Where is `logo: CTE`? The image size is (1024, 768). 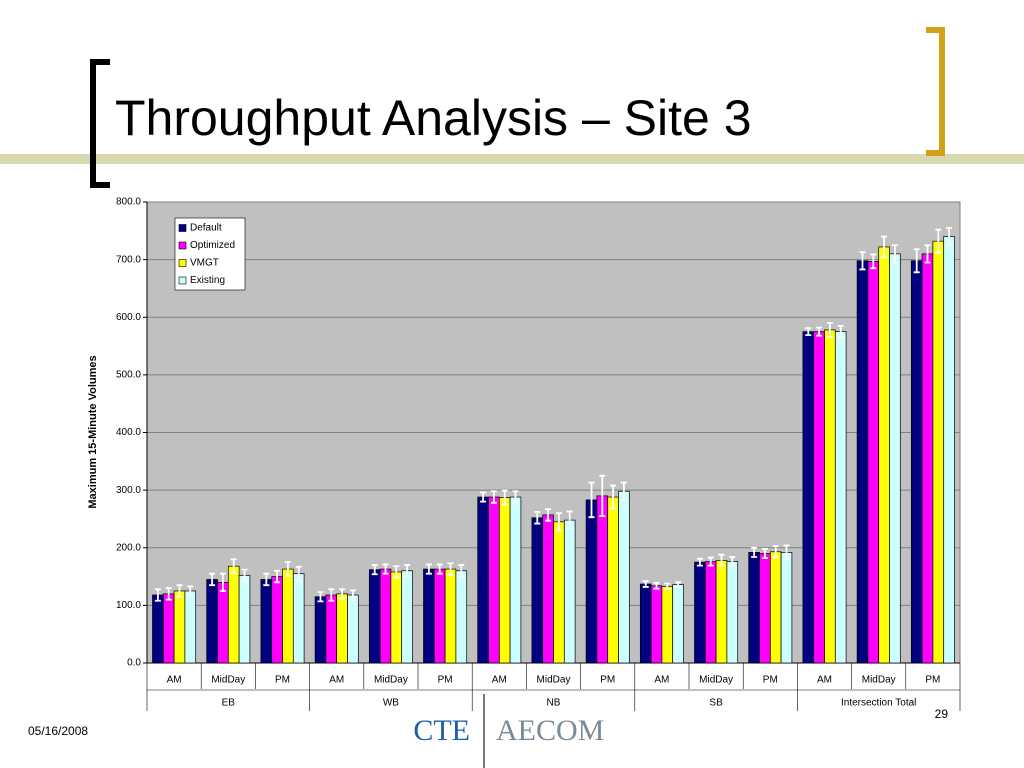
logo: CTE is located at coordinates (441, 730).